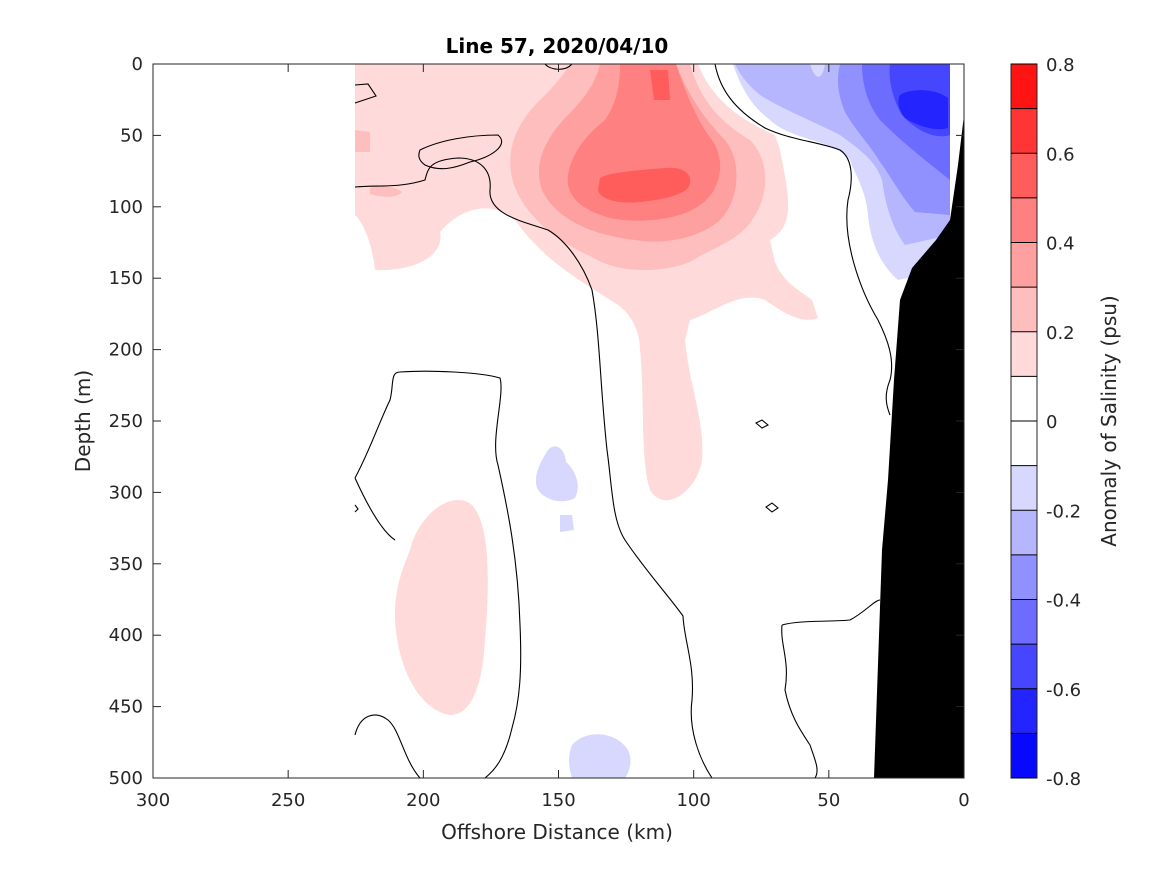  What do you see at coordinates (1060, 333) in the screenshot?
I see `colorbar-tick-label: 0.2` at bounding box center [1060, 333].